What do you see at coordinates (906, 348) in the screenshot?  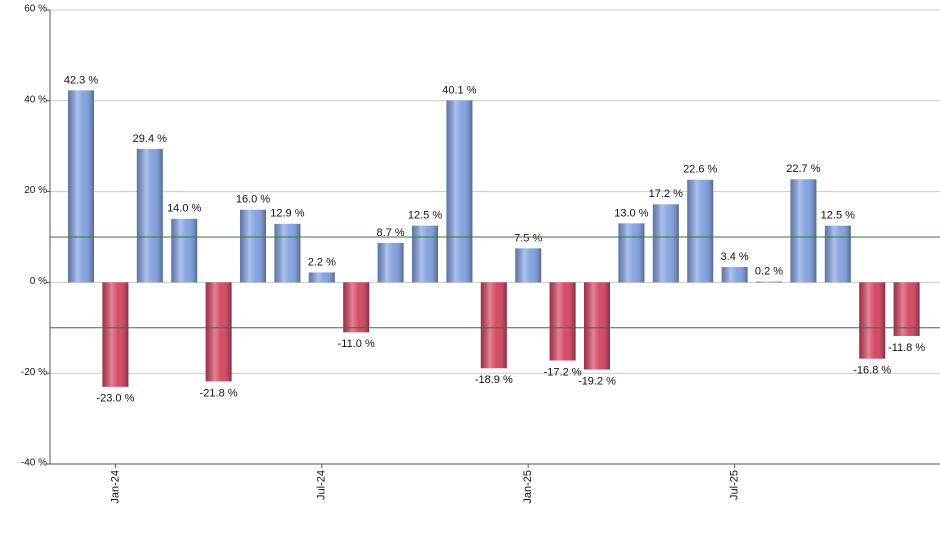 I see `value-label: -11.8 %` at bounding box center [906, 348].